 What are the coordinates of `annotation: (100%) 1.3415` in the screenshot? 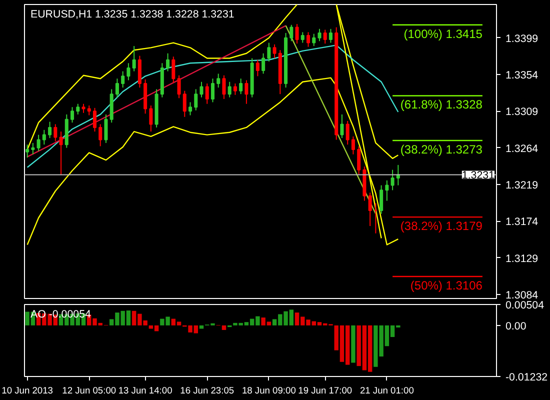 It's located at (443, 33).